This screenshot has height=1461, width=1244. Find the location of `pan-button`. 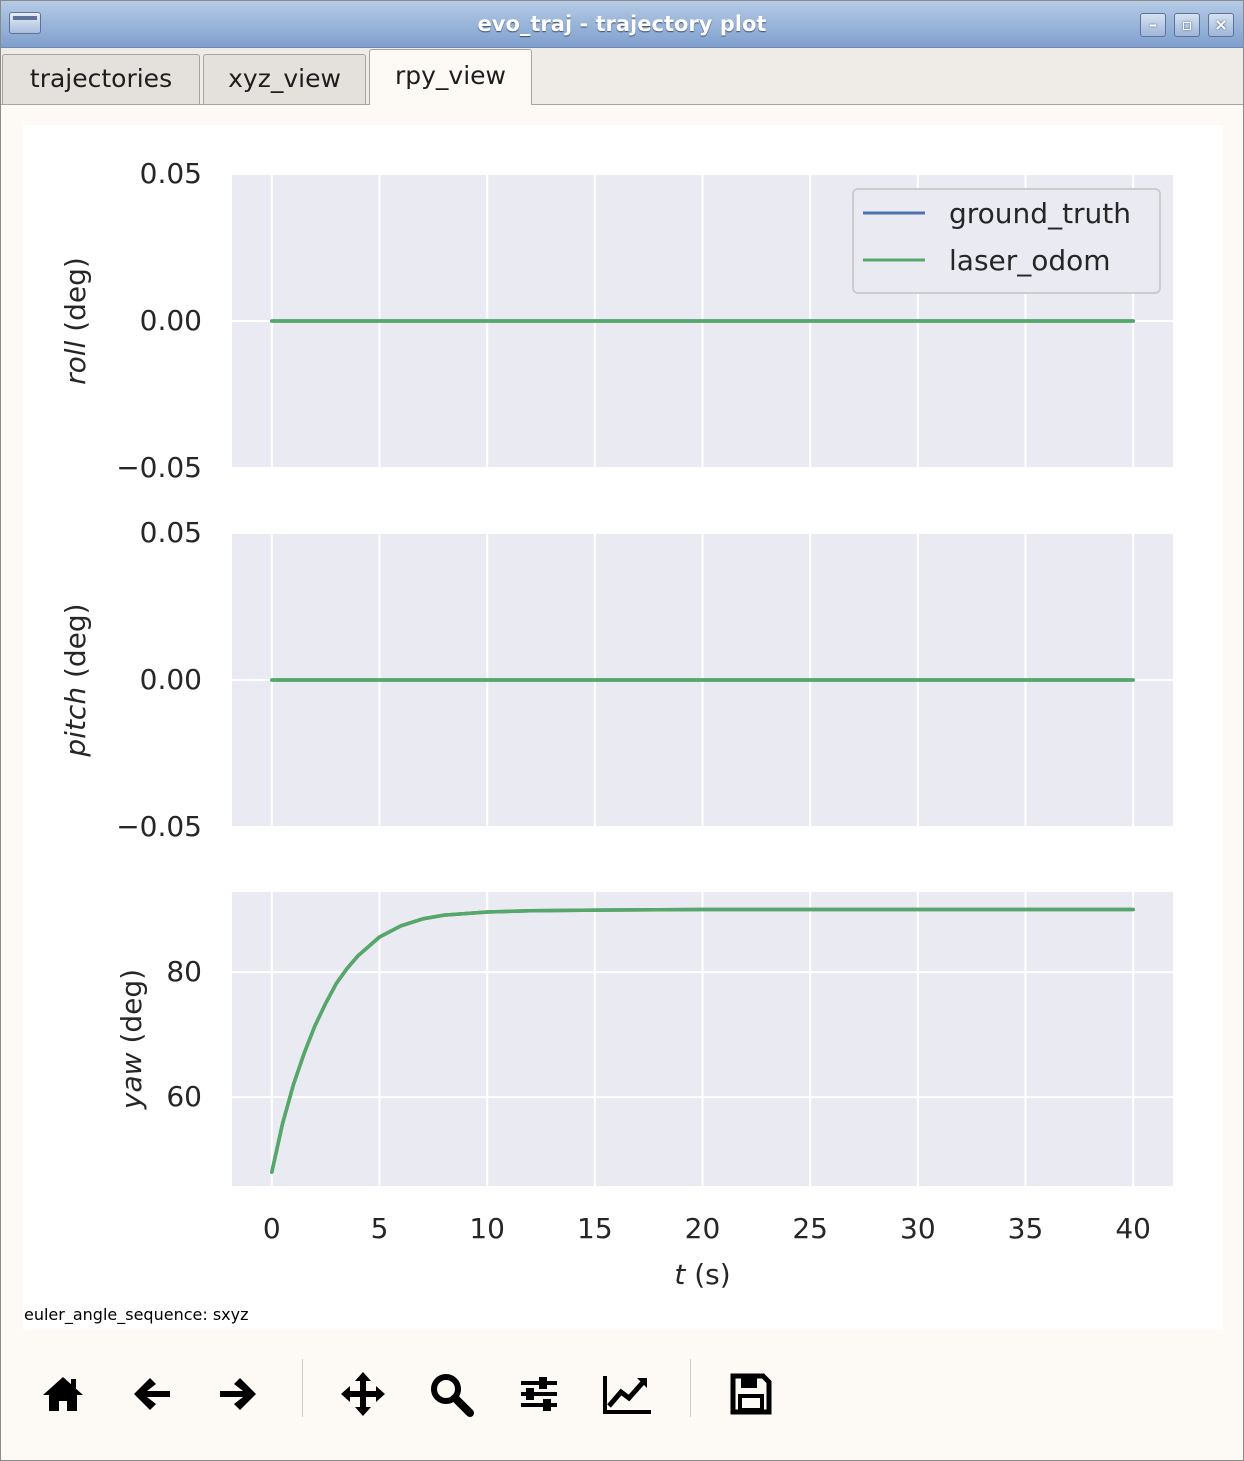

pan-button is located at coordinates (363, 1394).